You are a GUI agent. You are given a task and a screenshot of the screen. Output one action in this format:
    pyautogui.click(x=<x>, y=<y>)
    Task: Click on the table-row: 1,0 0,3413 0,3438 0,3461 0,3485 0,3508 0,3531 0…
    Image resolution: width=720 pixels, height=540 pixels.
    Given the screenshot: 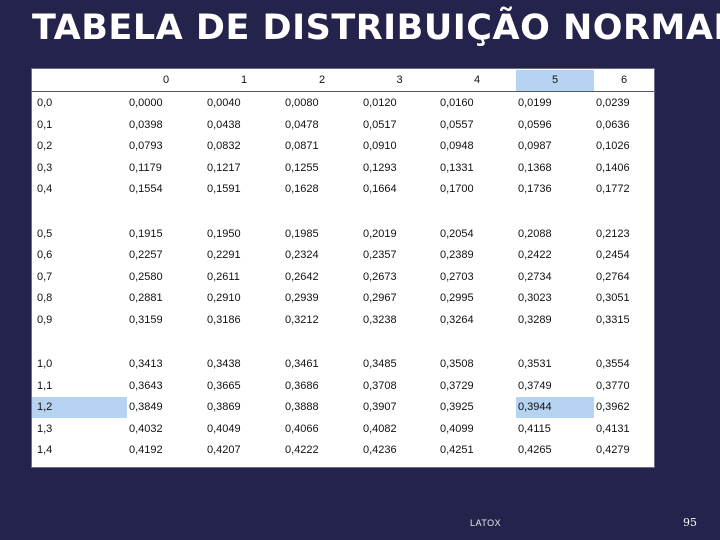 What is the action you would take?
    pyautogui.click(x=343, y=364)
    